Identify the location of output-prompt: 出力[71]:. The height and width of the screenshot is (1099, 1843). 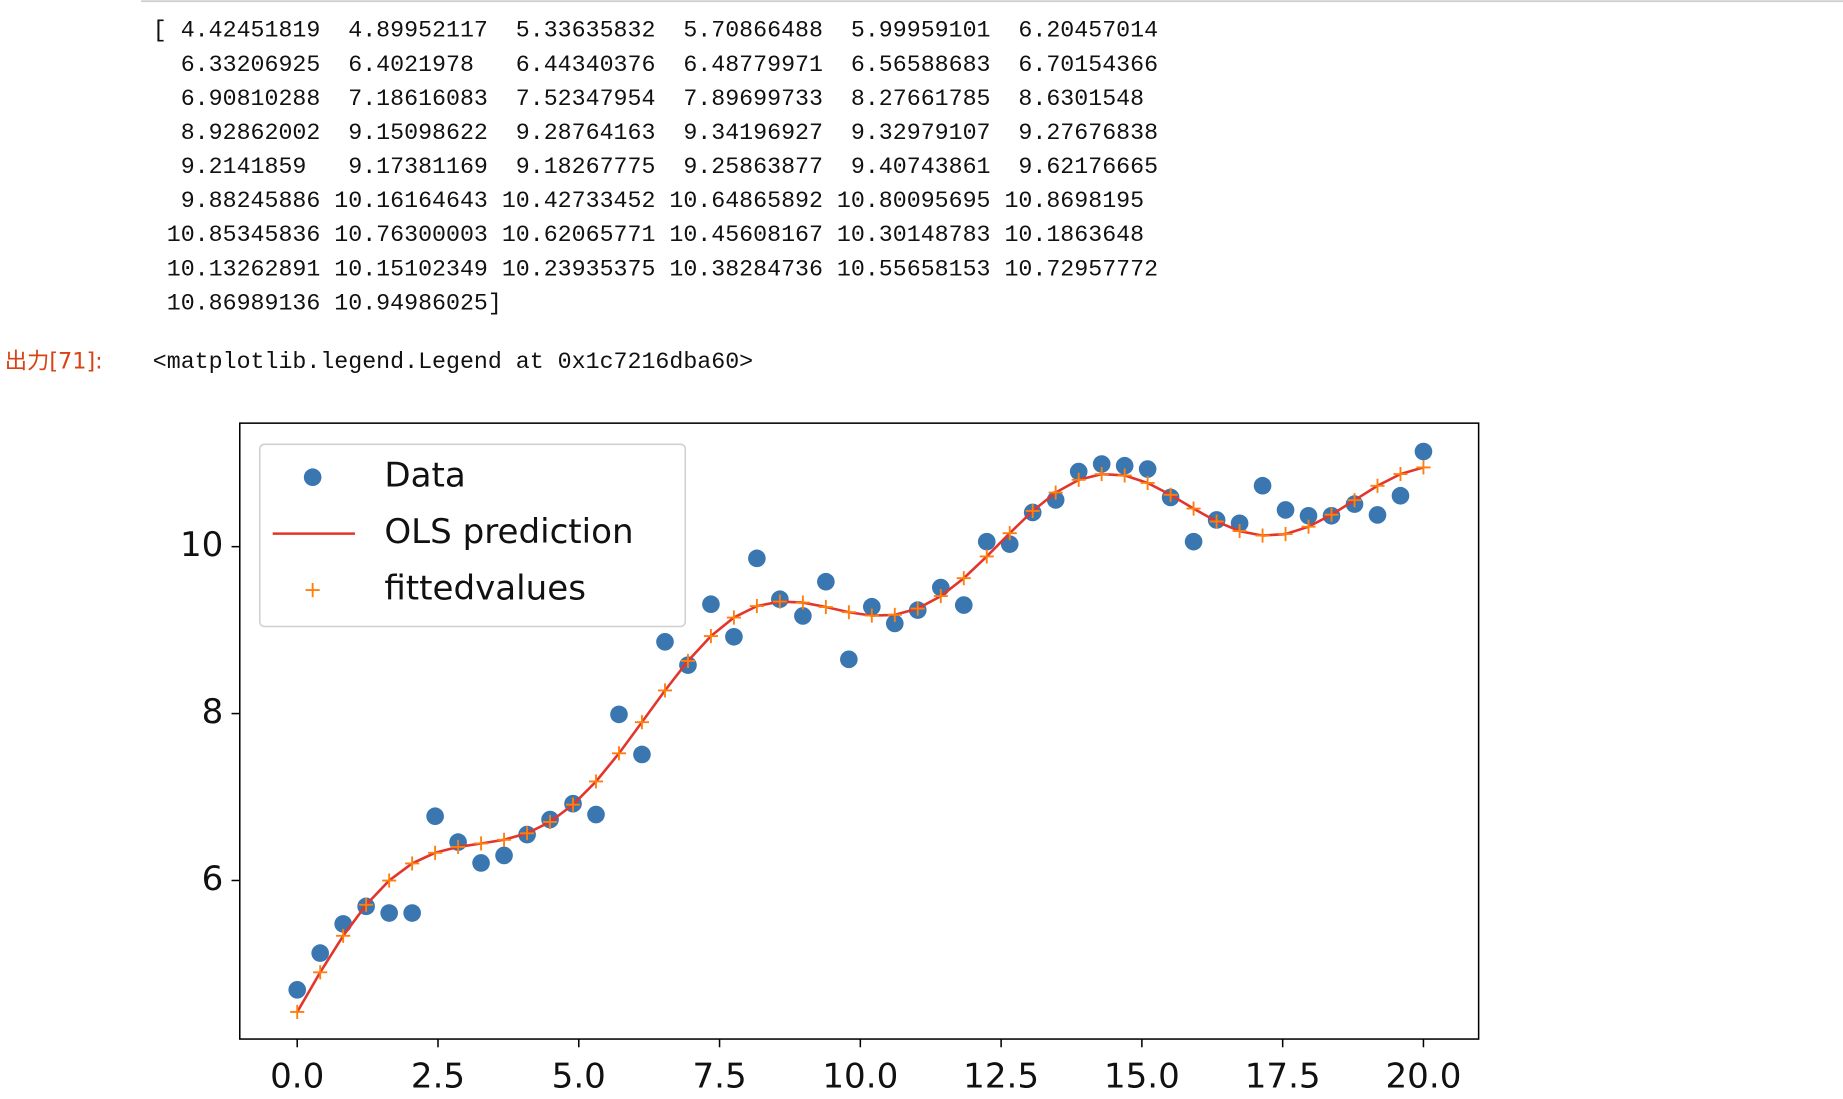
(54, 362).